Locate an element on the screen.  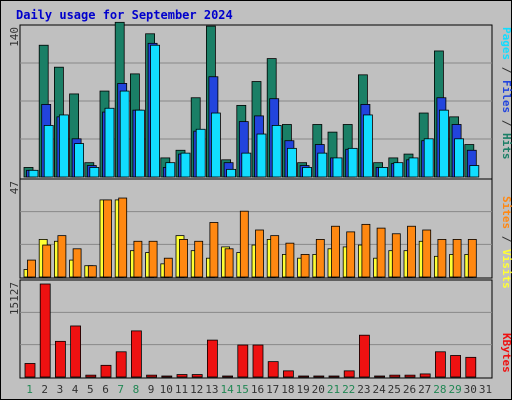
x-tick-label: 22 is located at coordinates (348, 389).